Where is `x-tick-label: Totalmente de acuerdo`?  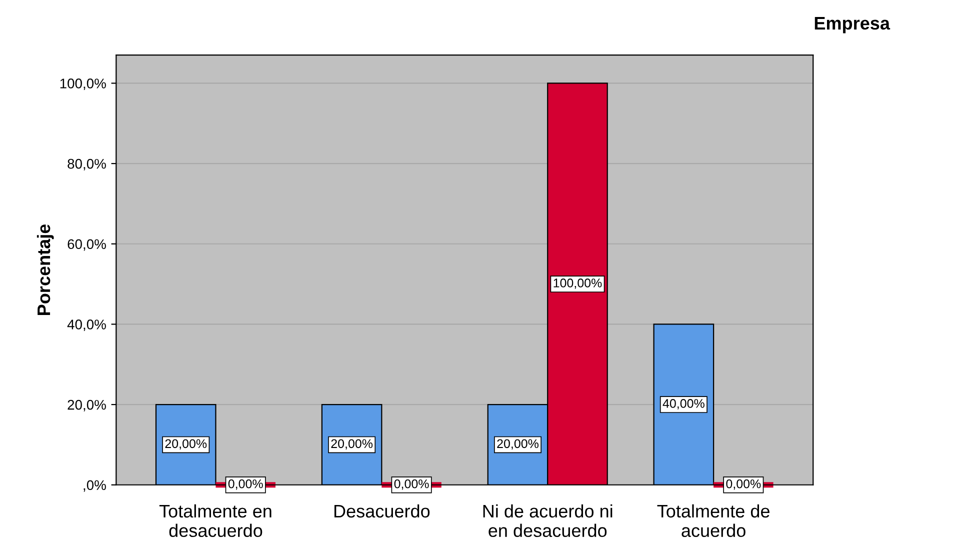
x-tick-label: Totalmente de acuerdo is located at coordinates (713, 521).